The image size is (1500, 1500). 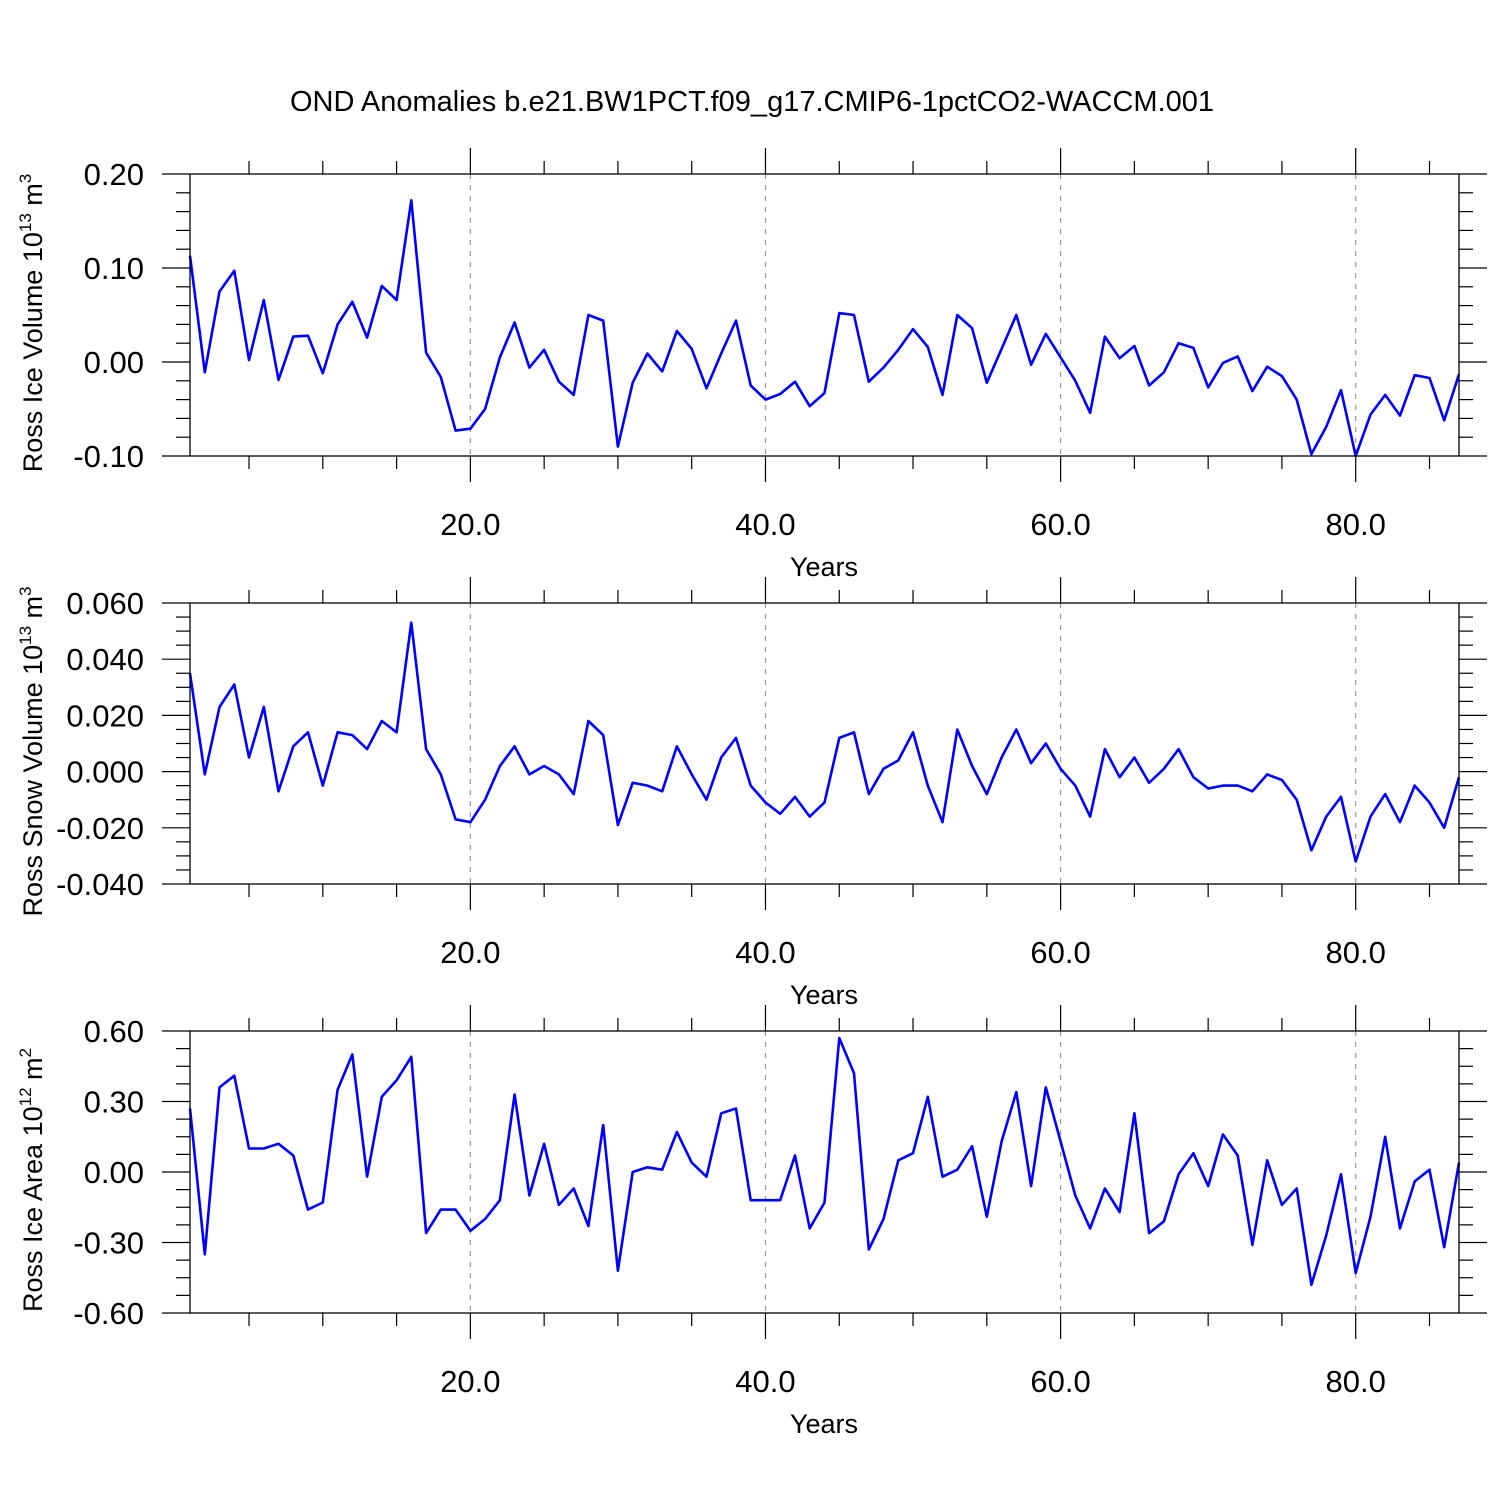 What do you see at coordinates (913, 952) in the screenshot?
I see `snow-volume-x-tick-labels: 20.0 40.0 60.0 80.0` at bounding box center [913, 952].